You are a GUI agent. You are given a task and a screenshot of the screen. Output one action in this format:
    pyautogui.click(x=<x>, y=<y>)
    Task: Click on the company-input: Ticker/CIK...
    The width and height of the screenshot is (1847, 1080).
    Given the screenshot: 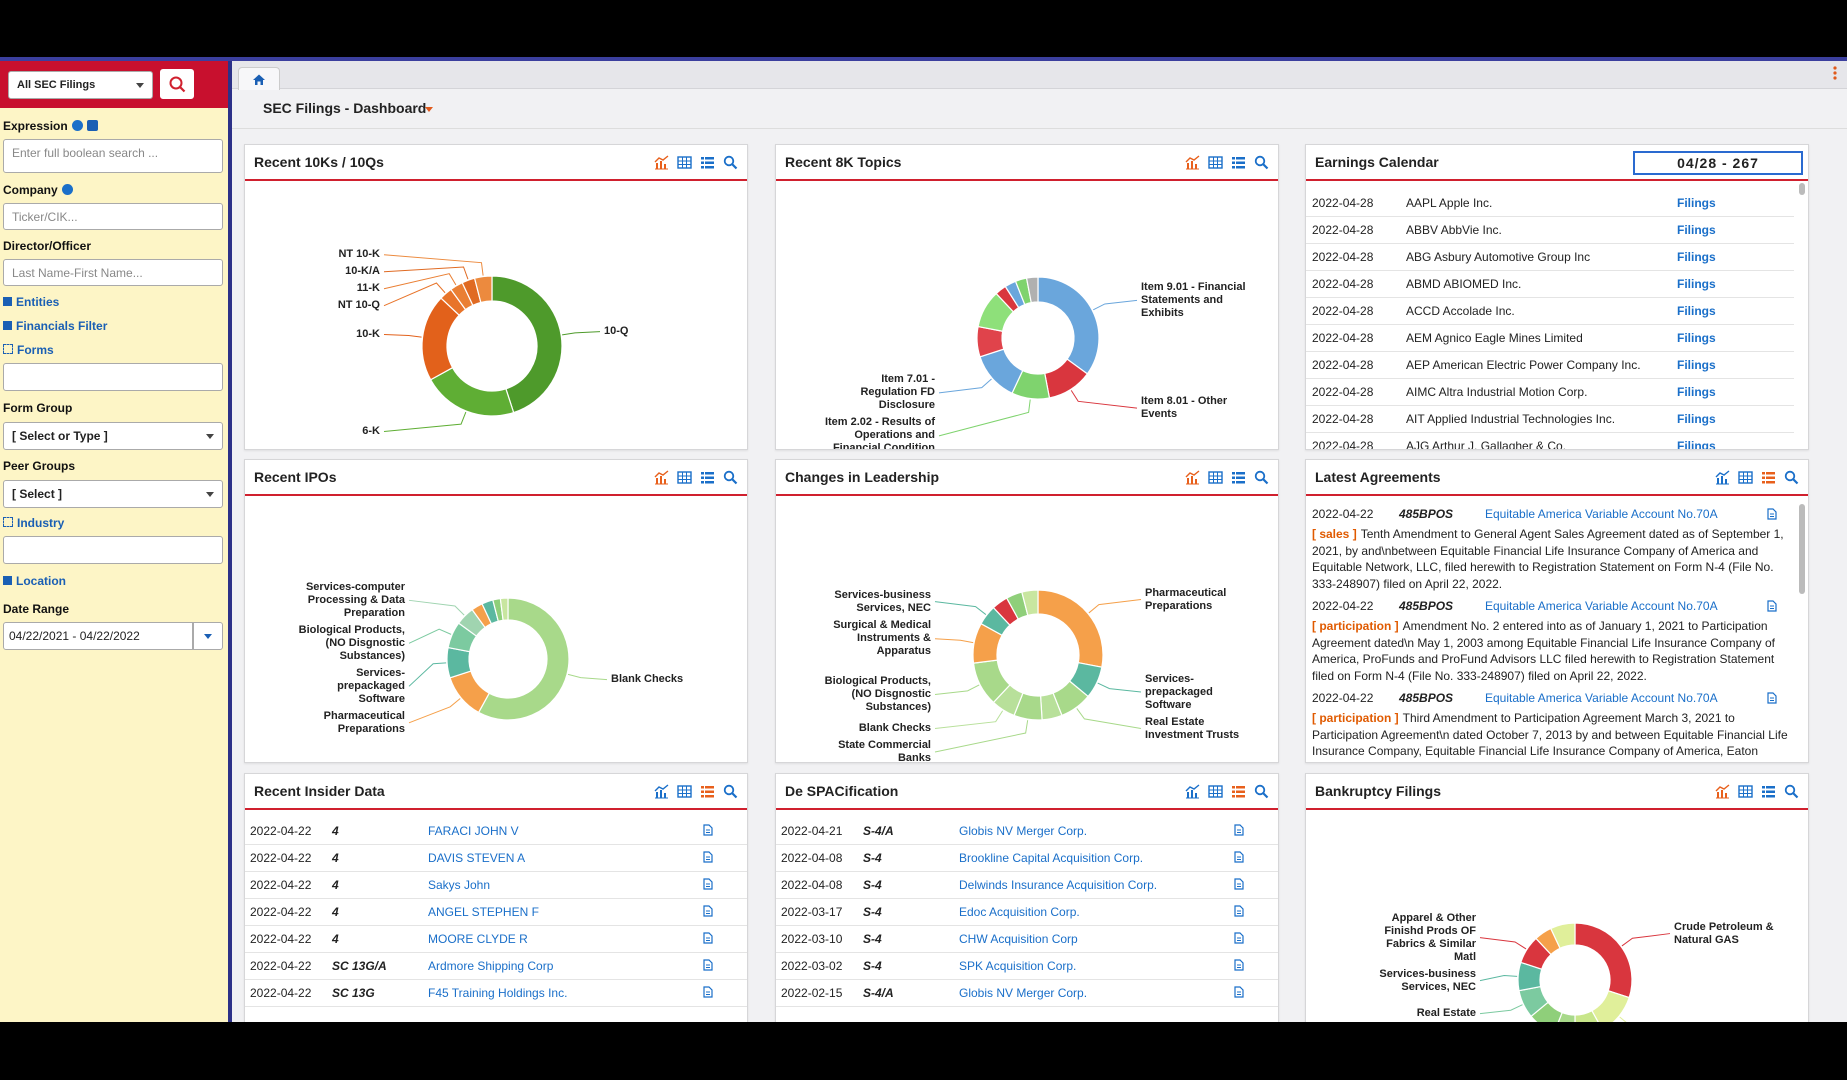 What is the action you would take?
    pyautogui.click(x=113, y=216)
    